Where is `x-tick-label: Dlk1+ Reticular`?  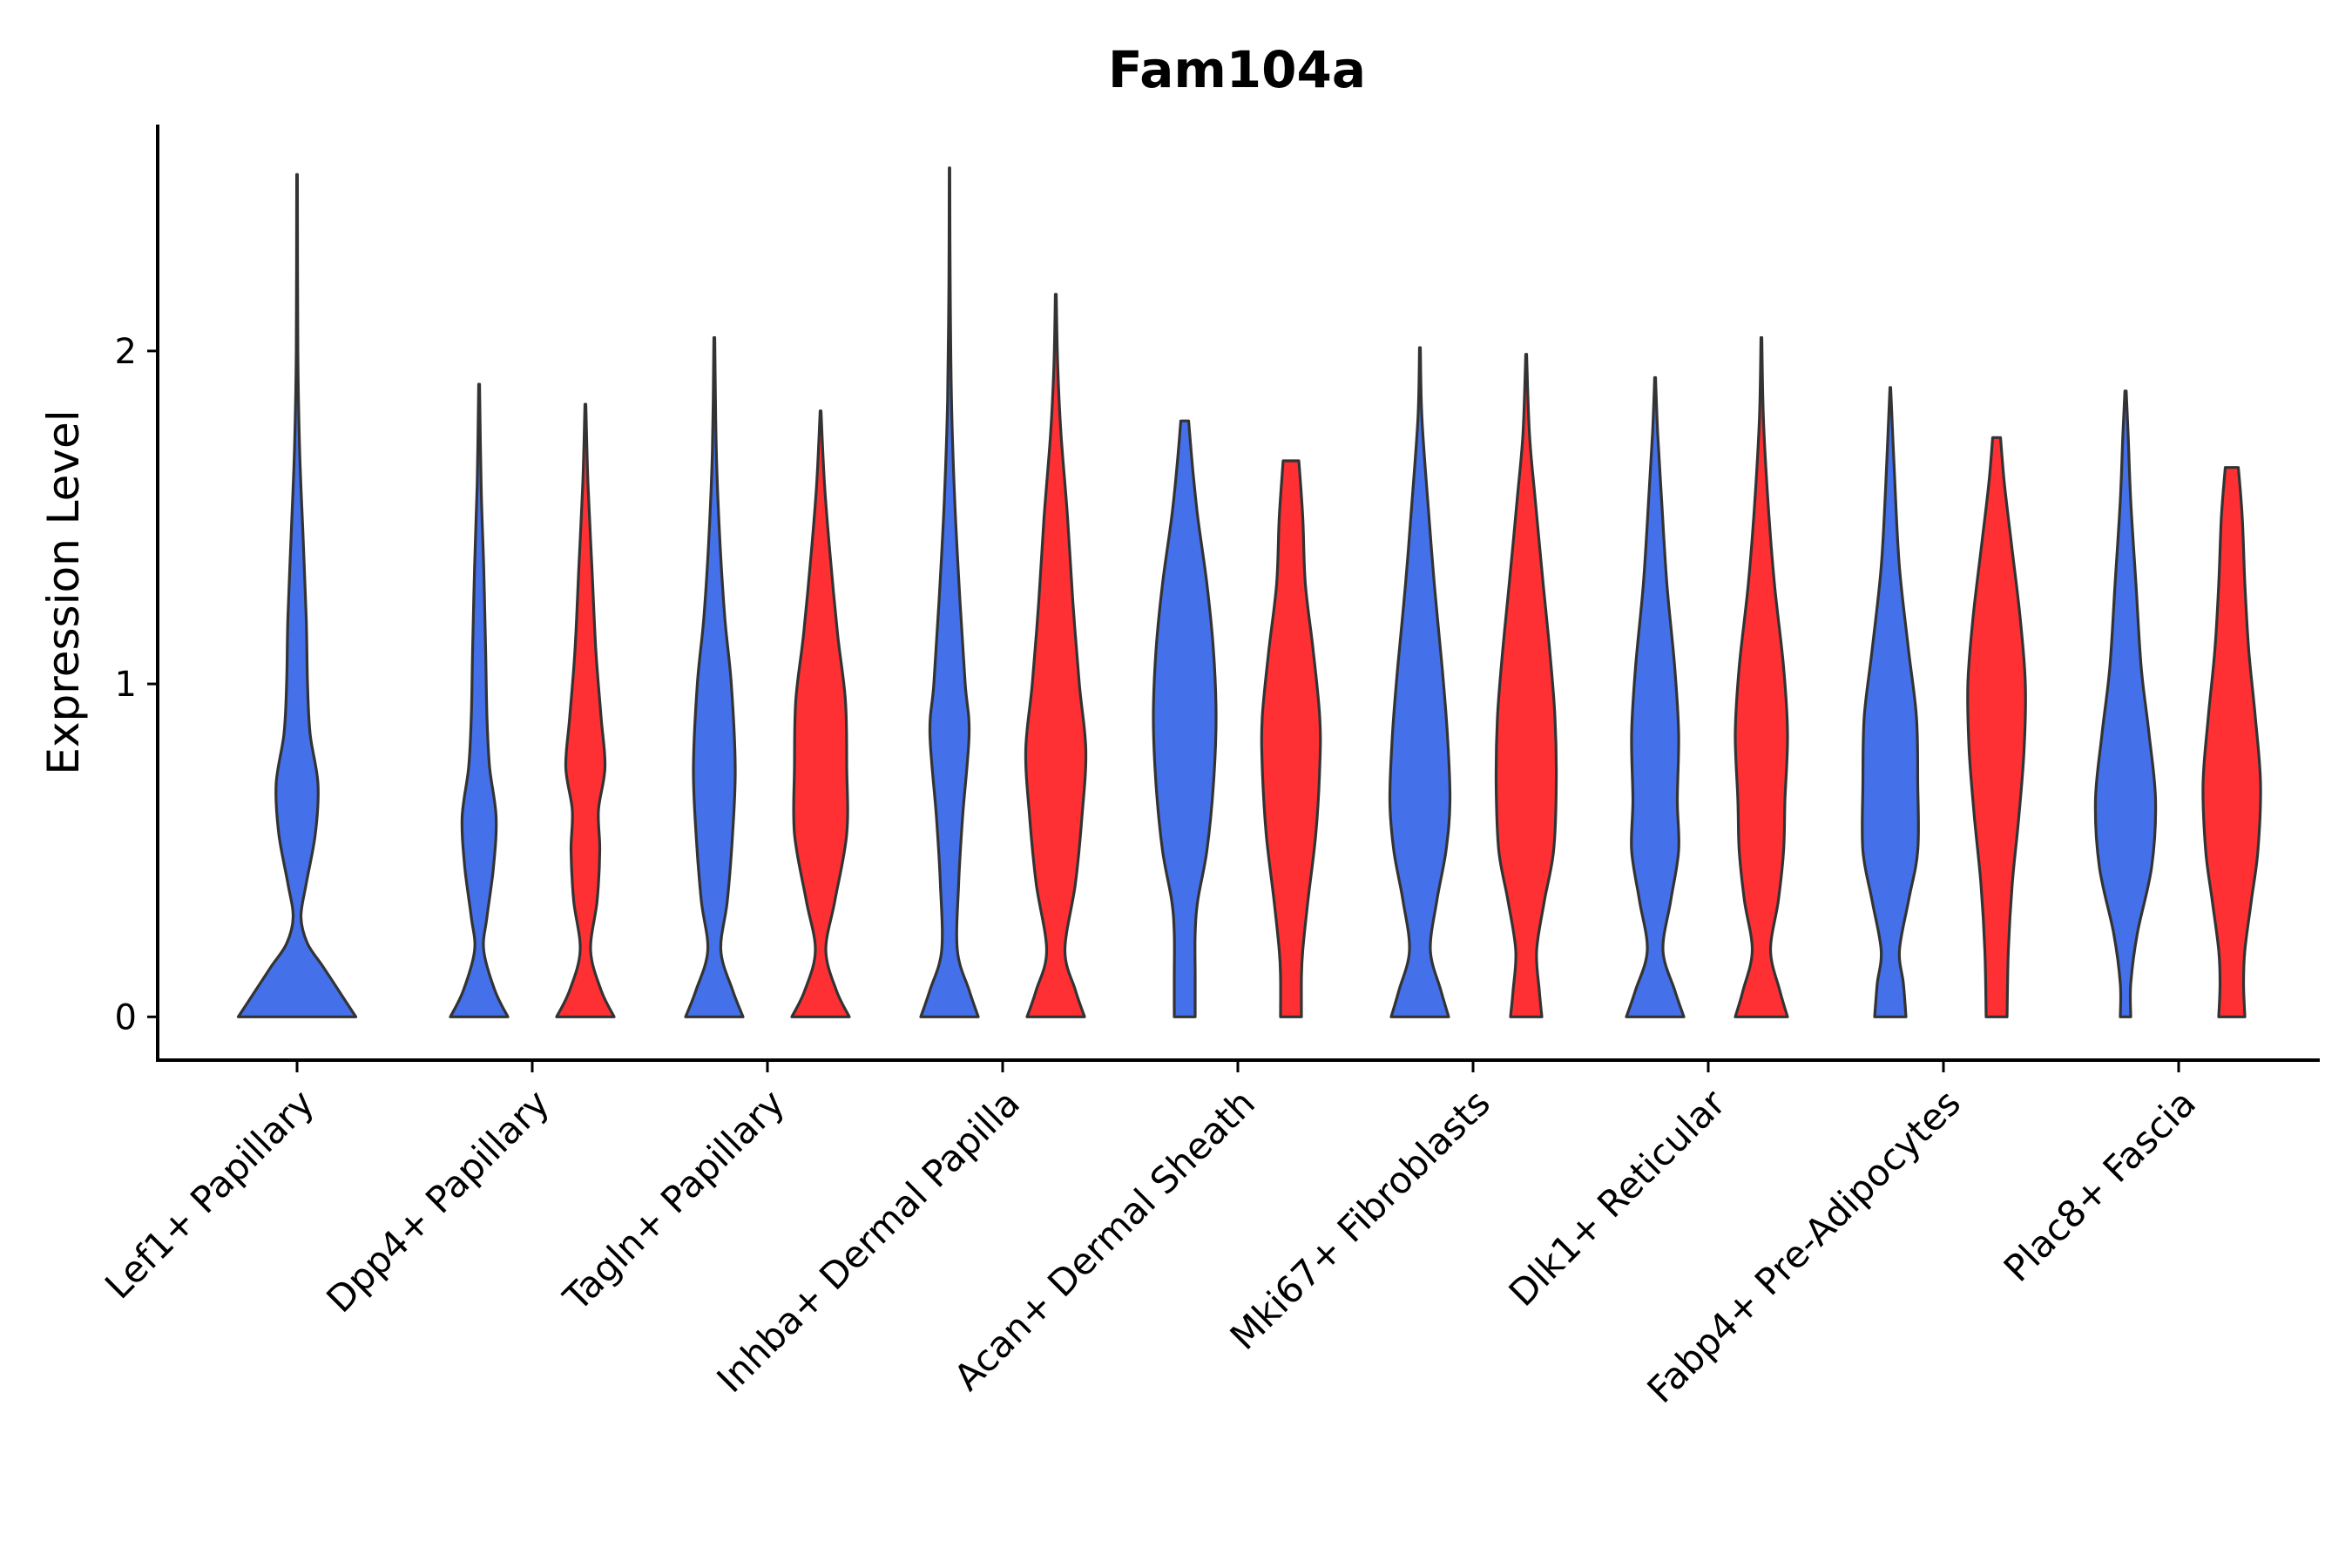 x-tick-label: Dlk1+ Reticular is located at coordinates (1617, 1198).